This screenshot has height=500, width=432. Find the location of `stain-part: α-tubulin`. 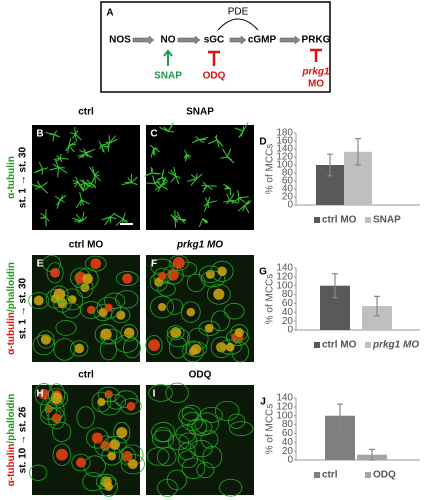

stain-part: α-tubulin is located at coordinates (11, 465).